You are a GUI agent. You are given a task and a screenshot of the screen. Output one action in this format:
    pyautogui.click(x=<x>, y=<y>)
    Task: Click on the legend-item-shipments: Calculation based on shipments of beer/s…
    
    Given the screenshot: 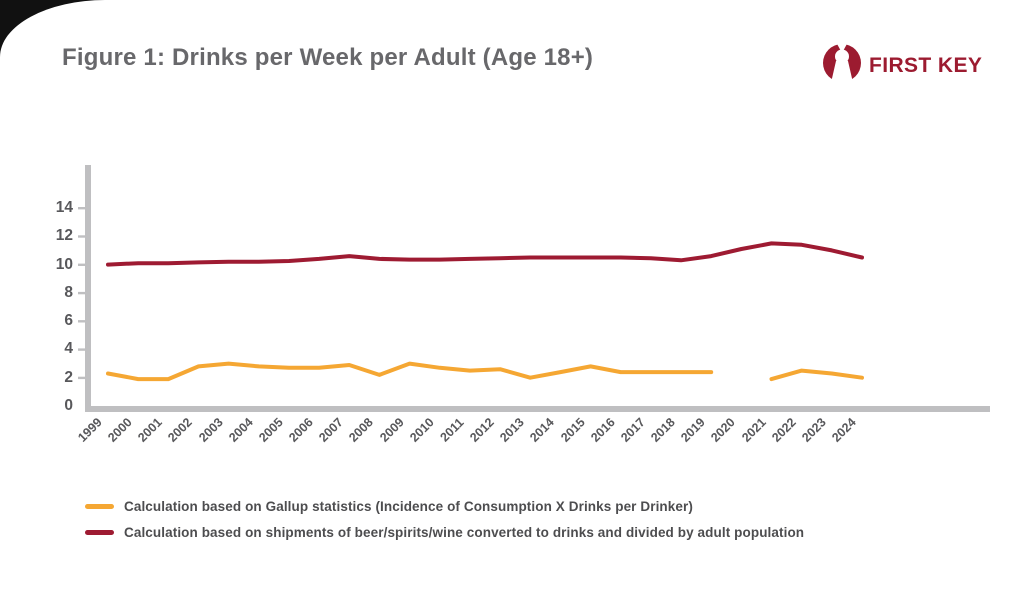 What is the action you would take?
    pyautogui.click(x=444, y=532)
    